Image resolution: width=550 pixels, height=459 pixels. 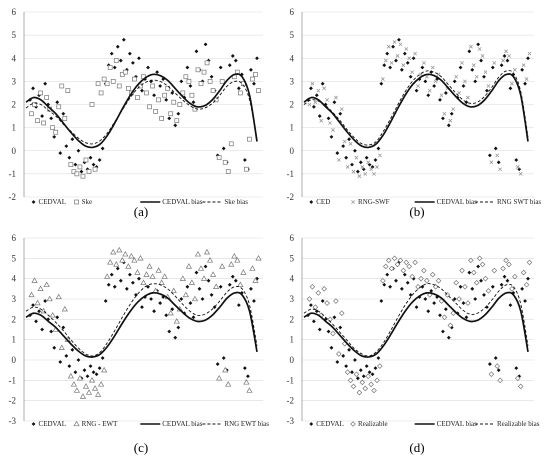 What do you see at coordinates (292, 105) in the screenshot?
I see `y-tick-label: 2` at bounding box center [292, 105].